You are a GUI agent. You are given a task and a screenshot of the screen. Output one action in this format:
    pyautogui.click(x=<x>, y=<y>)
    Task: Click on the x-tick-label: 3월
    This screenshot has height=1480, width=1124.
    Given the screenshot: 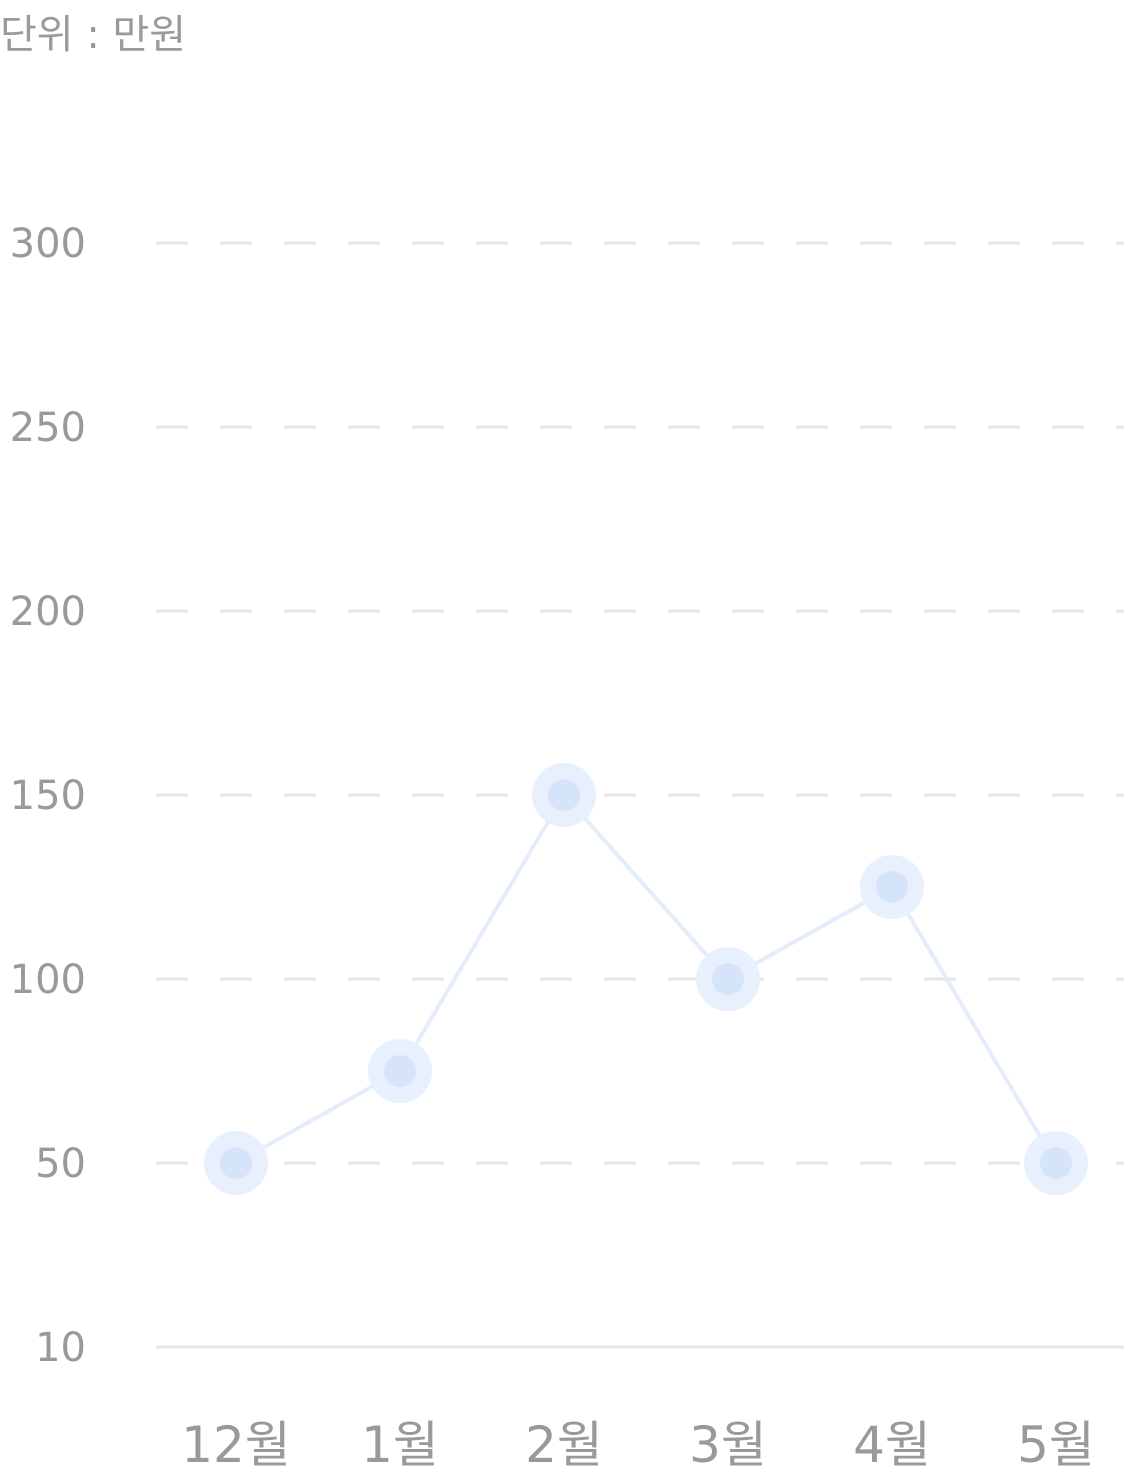 What is the action you would take?
    pyautogui.click(x=728, y=1445)
    